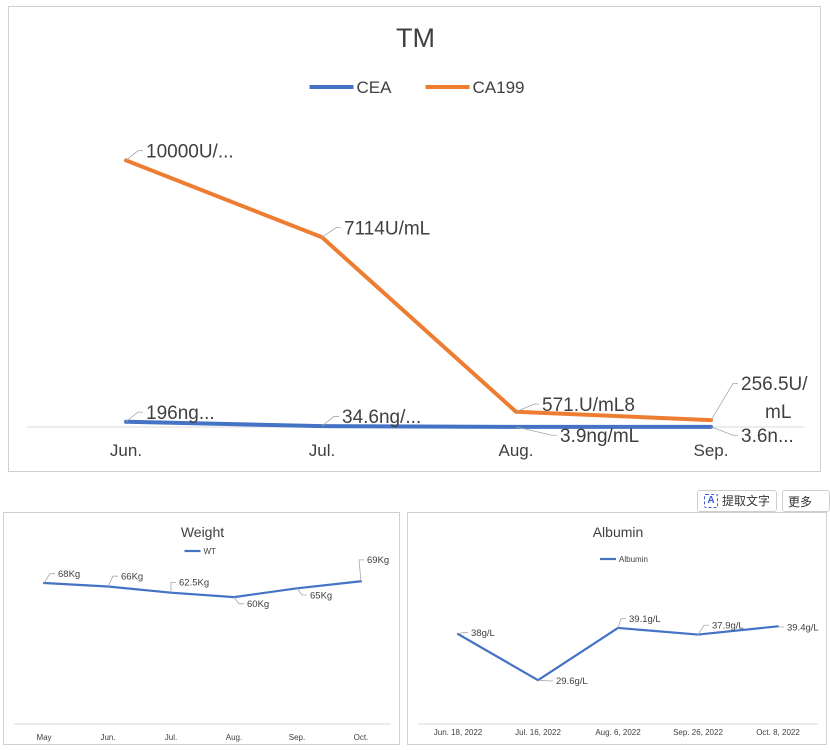 Image resolution: width=830 pixels, height=750 pixels. I want to click on text-extract-icon: A, so click(711, 501).